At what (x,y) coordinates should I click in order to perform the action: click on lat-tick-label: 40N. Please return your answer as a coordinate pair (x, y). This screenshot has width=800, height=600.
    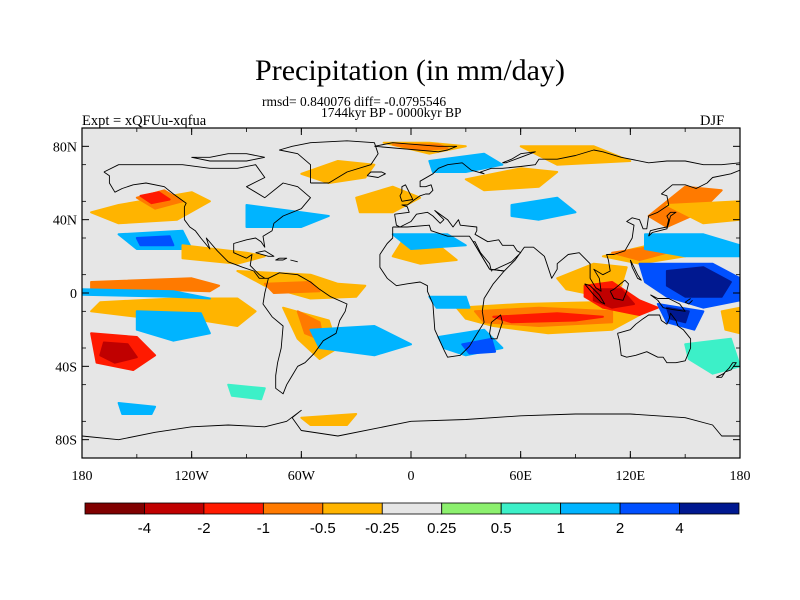
    Looking at the image, I should click on (65, 221).